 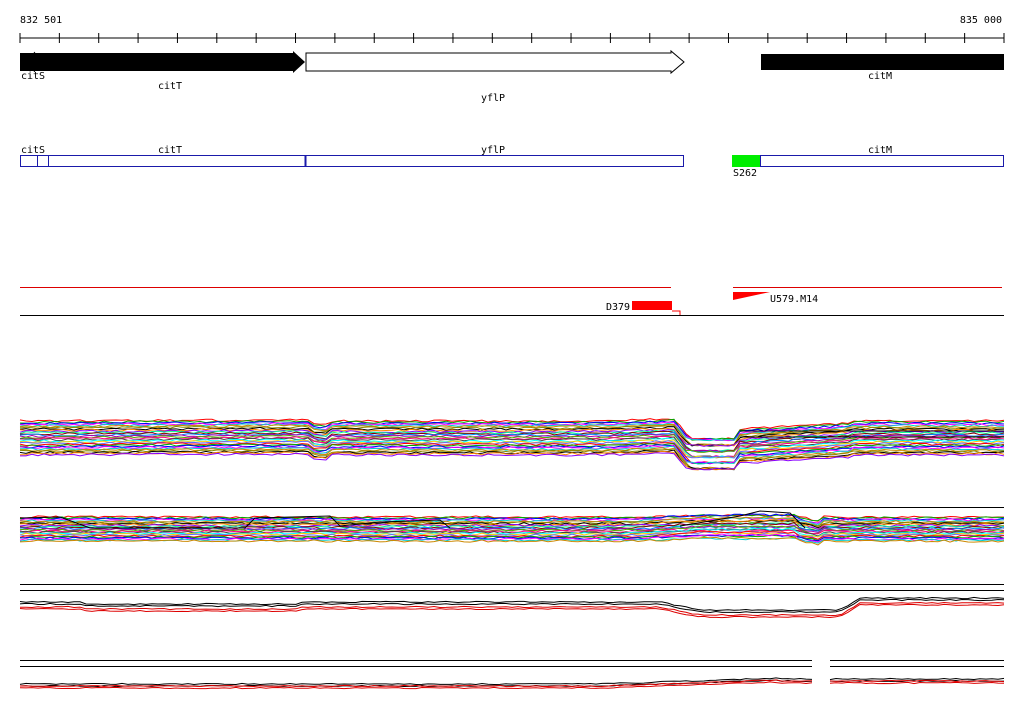 I want to click on segment-label-citM: citM, so click(x=880, y=150).